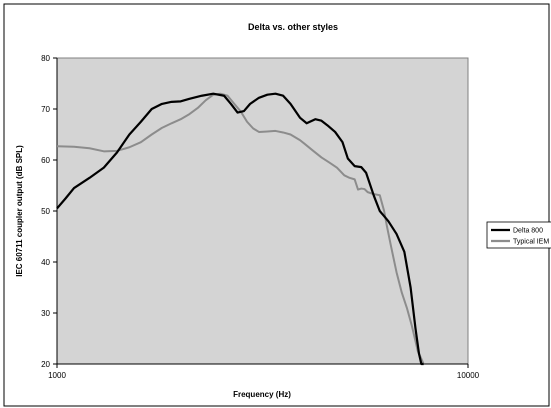  I want to click on y-tick-label: 30, so click(45, 313).